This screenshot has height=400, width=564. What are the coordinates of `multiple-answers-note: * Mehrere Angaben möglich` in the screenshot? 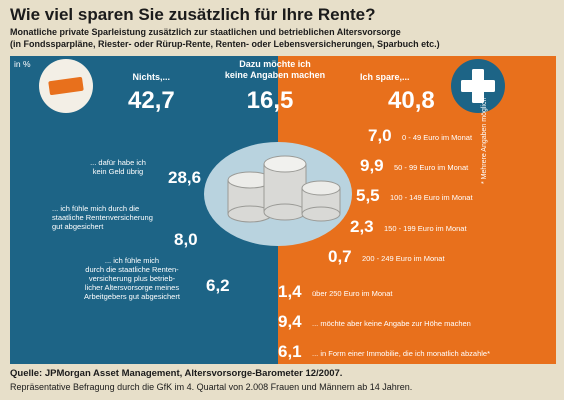 It's located at (484, 140).